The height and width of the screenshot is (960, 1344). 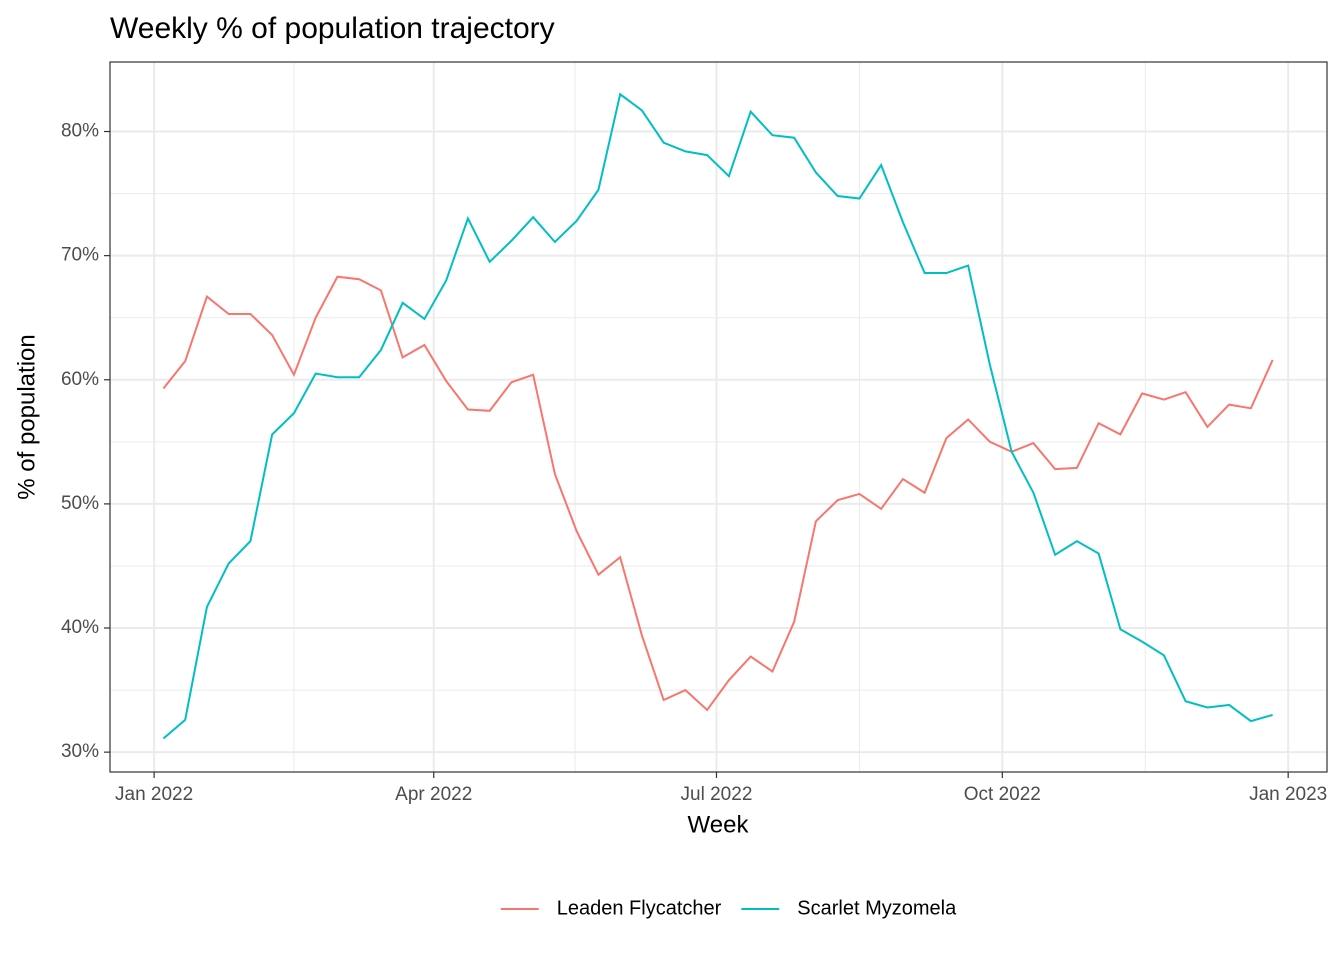 What do you see at coordinates (80, 627) in the screenshot?
I see `y-tick-label: 40%` at bounding box center [80, 627].